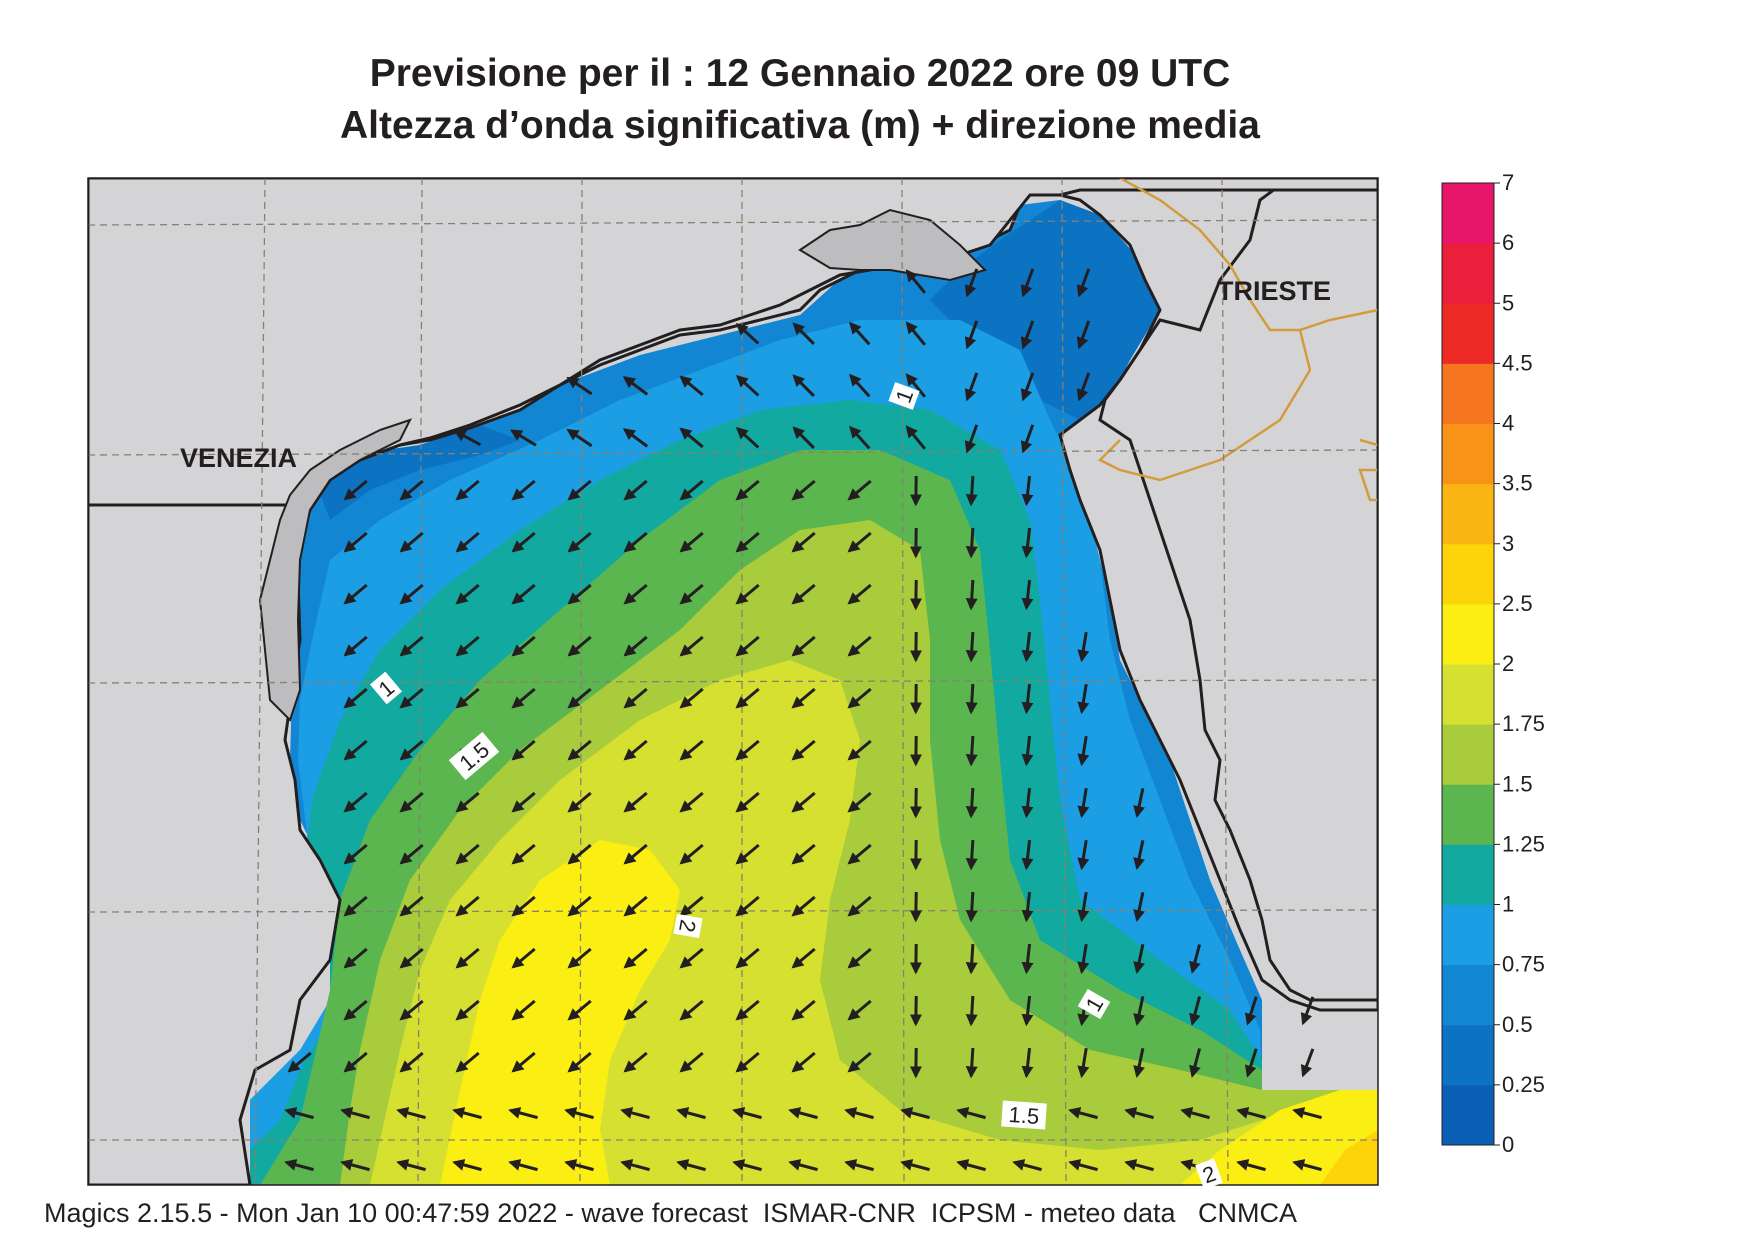 This screenshot has width=1755, height=1242. Describe the element at coordinates (1523, 843) in the screenshot. I see `colorbar-tick-label: 1.25` at that location.